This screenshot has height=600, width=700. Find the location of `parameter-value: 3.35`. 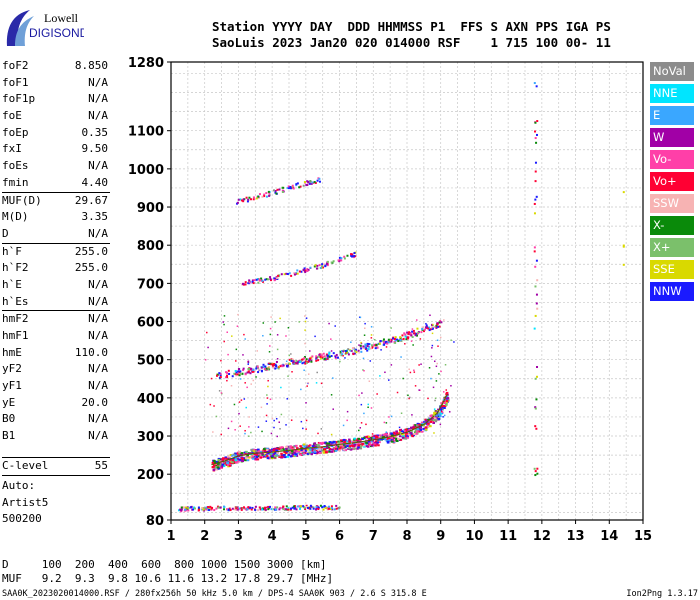

parameter-value: 3.35 is located at coordinates (95, 217).